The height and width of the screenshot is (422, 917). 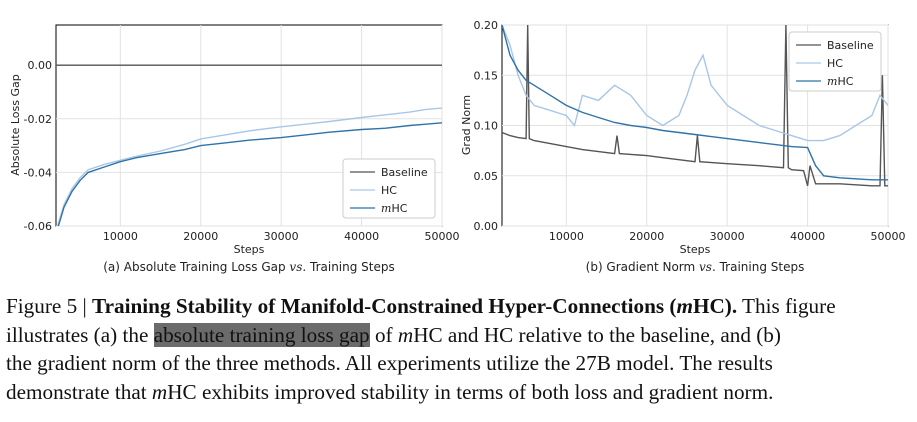 I want to click on chart-a-xtick-label: 40000, so click(x=361, y=236).